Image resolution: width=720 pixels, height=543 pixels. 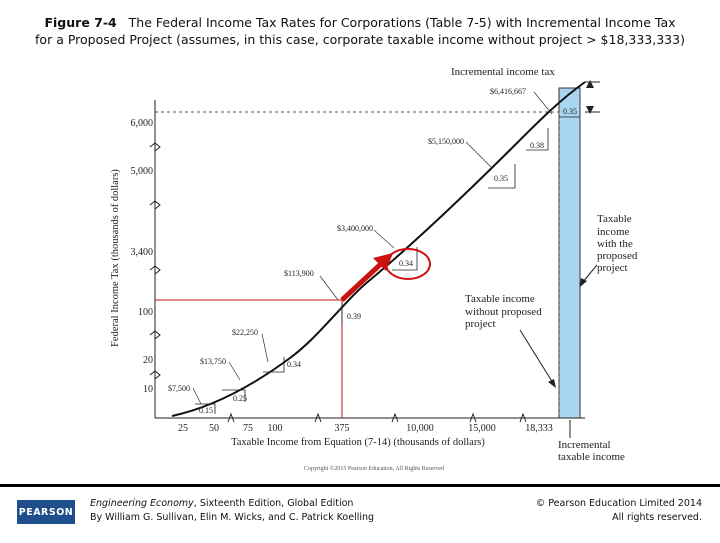 I want to click on y-tick-label: 10, so click(x=148, y=389).